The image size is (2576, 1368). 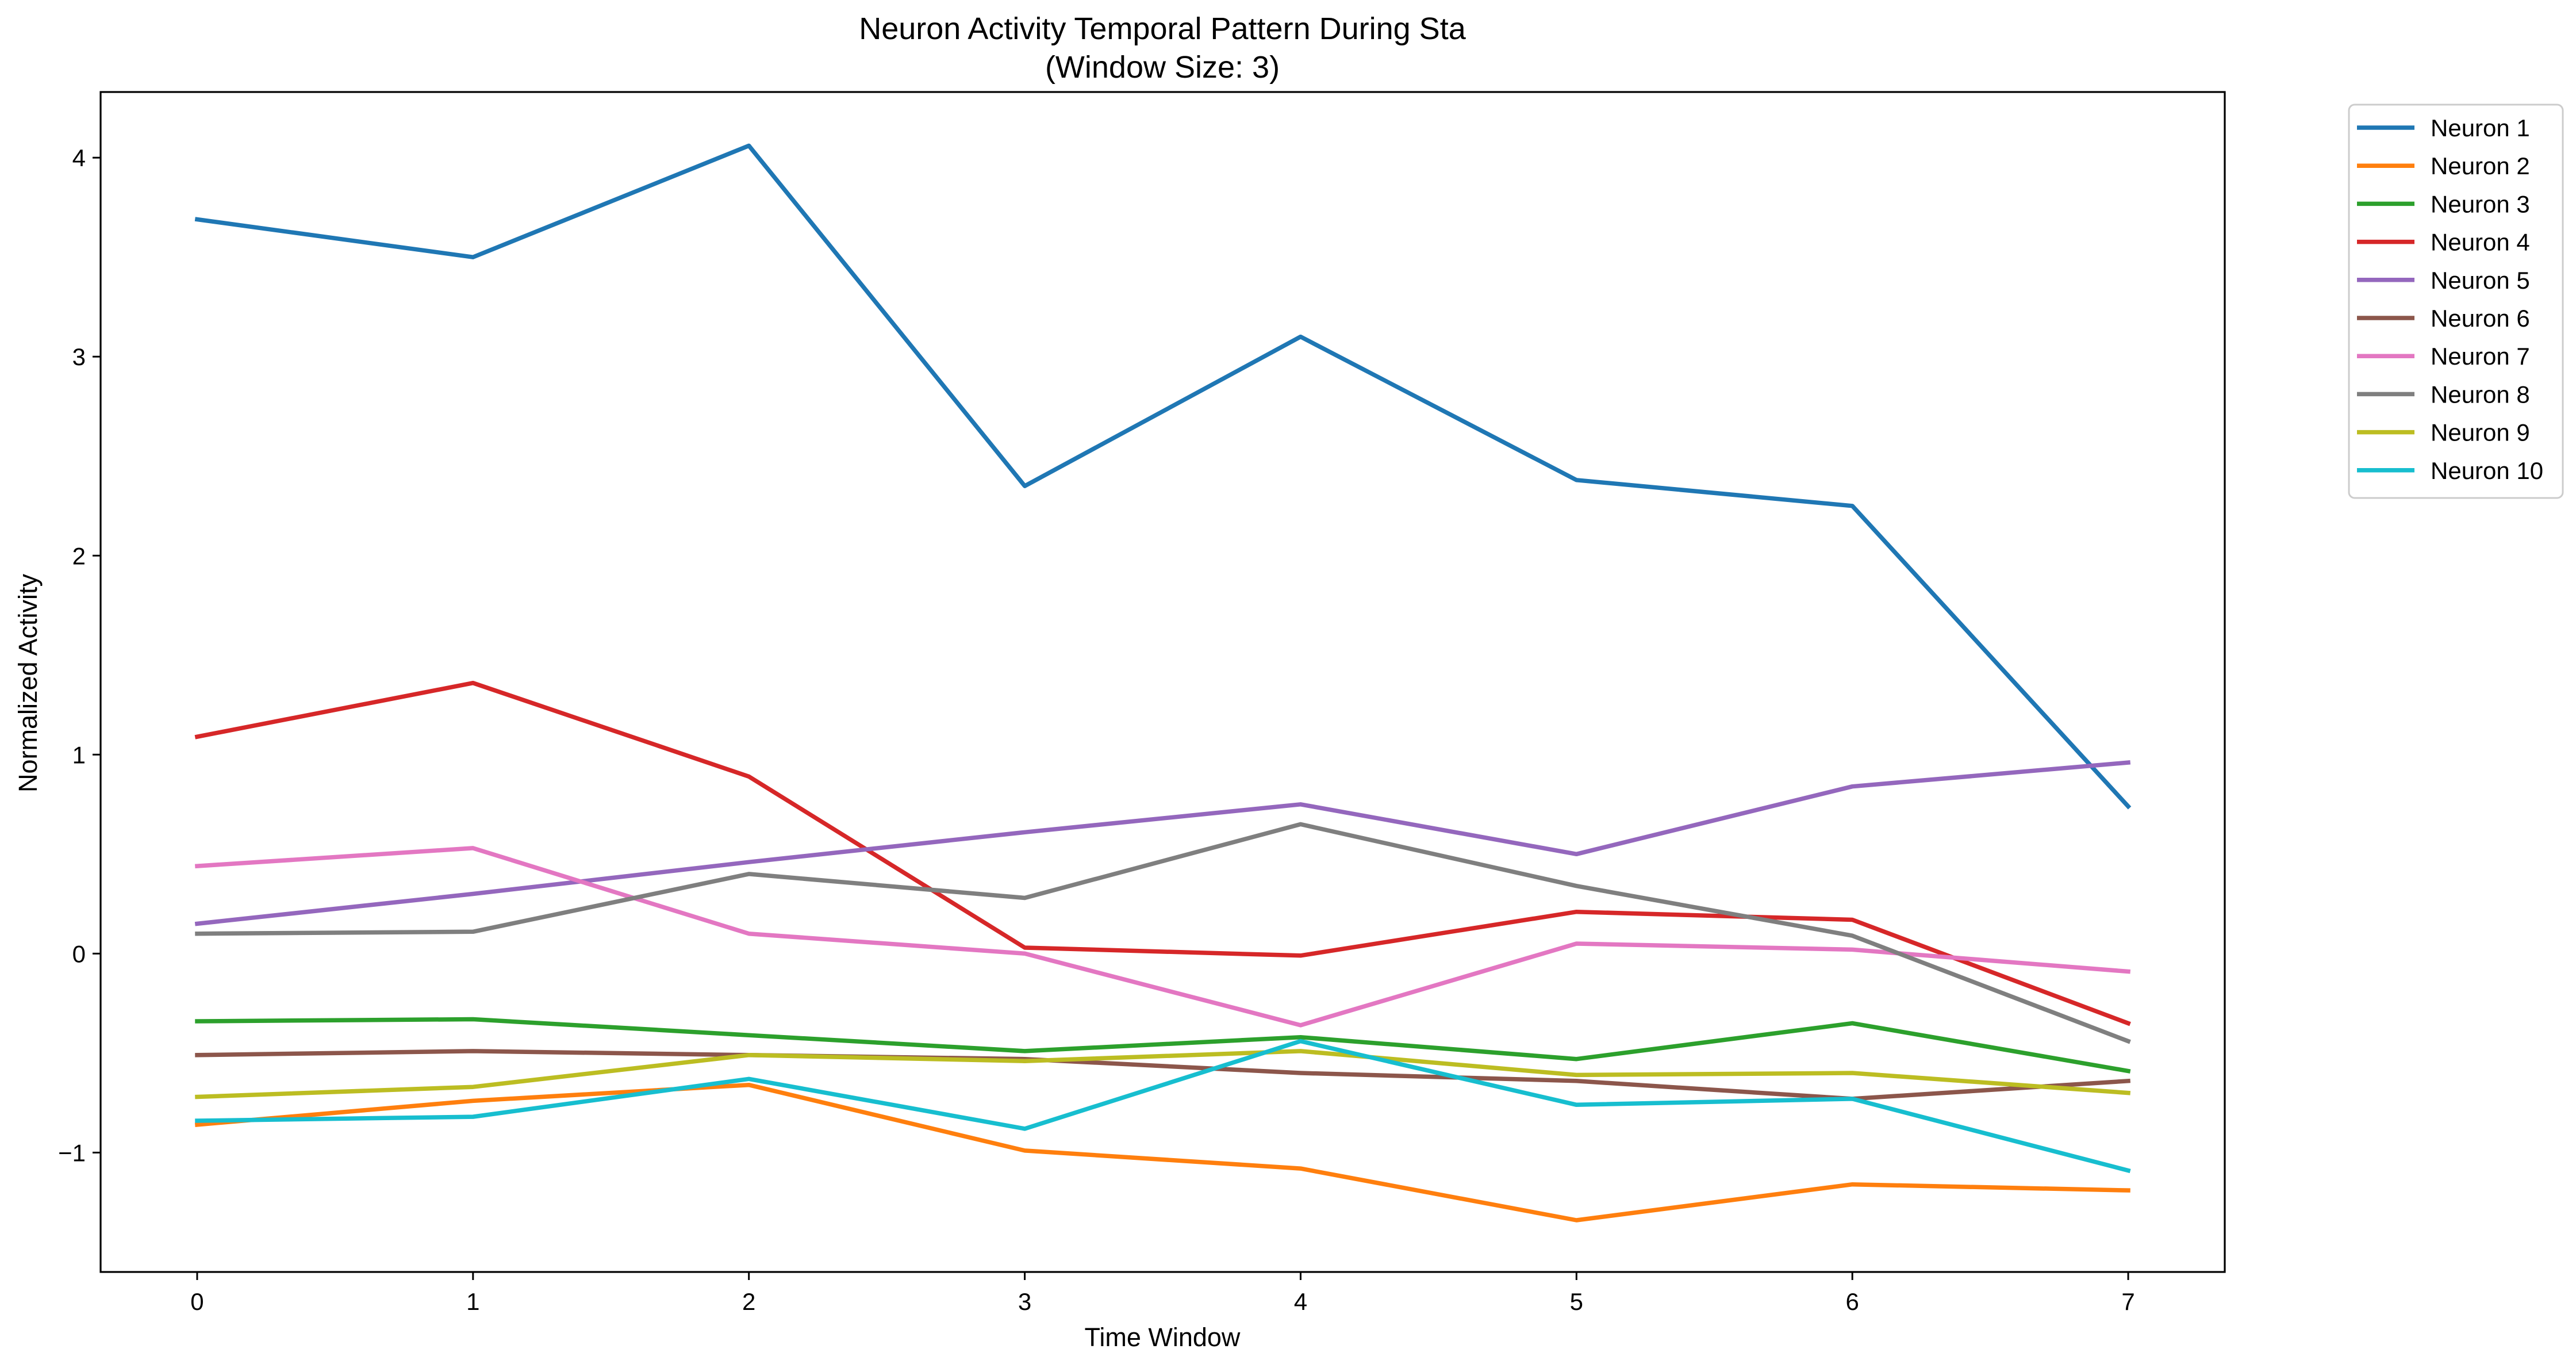 I want to click on x-tick-label: 1, so click(x=473, y=1301).